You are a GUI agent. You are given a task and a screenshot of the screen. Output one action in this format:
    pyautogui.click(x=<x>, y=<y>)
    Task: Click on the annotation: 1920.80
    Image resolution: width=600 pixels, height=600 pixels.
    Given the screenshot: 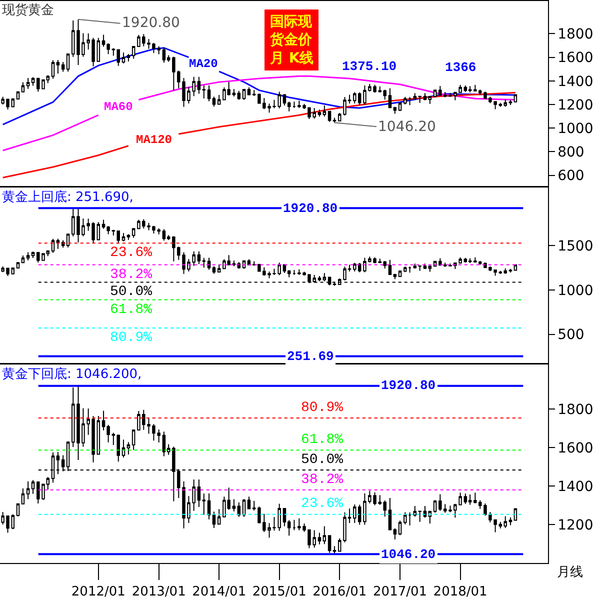 What is the action you would take?
    pyautogui.click(x=151, y=23)
    